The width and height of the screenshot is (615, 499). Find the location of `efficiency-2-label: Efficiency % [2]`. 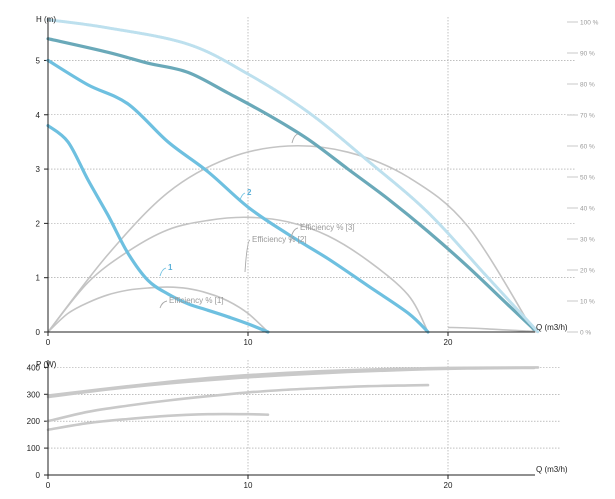

efficiency-2-label: Efficiency % [2] is located at coordinates (279, 239).